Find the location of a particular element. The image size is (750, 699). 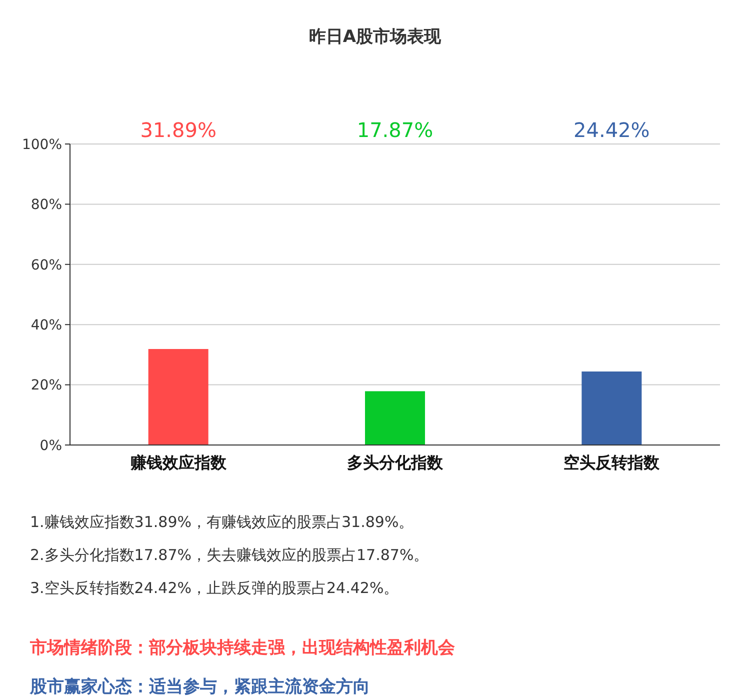

x-tick-label: 多头分化指数 is located at coordinates (395, 462).